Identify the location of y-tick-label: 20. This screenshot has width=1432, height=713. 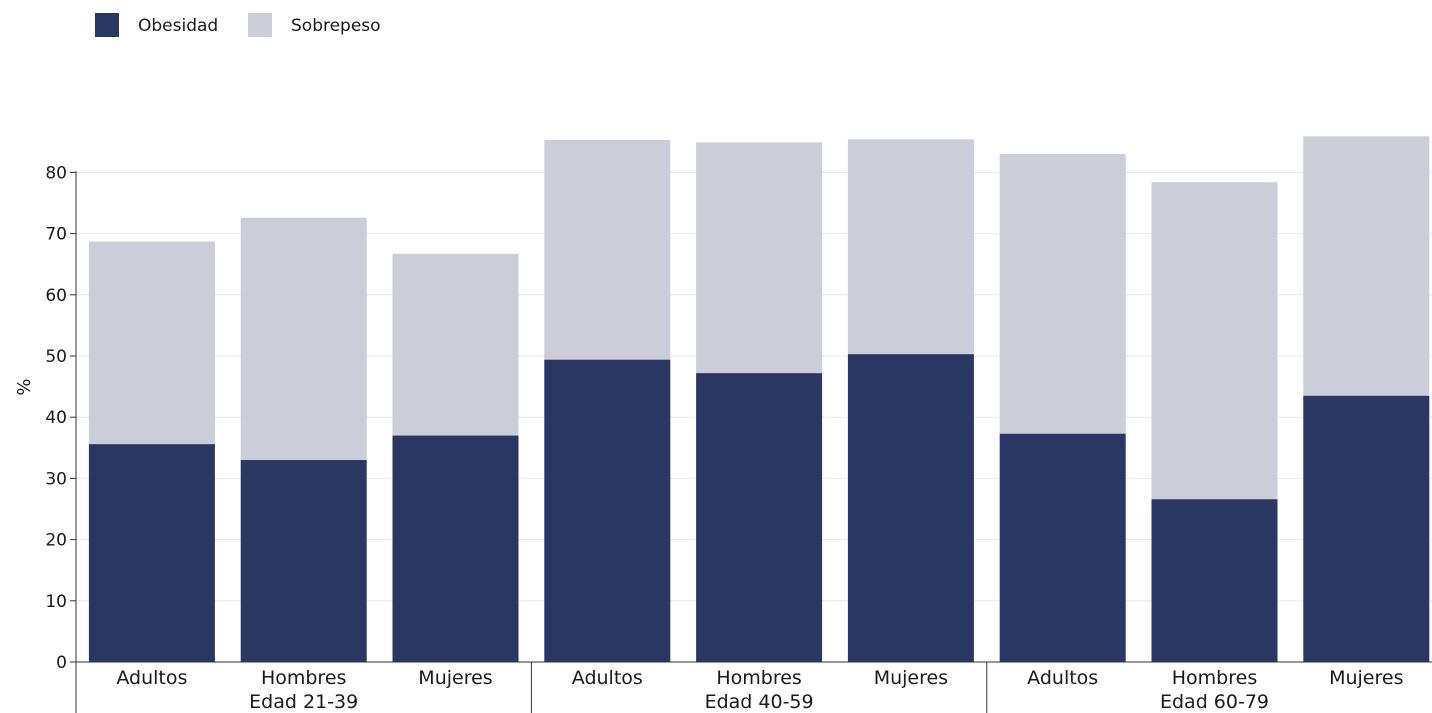
(56, 541).